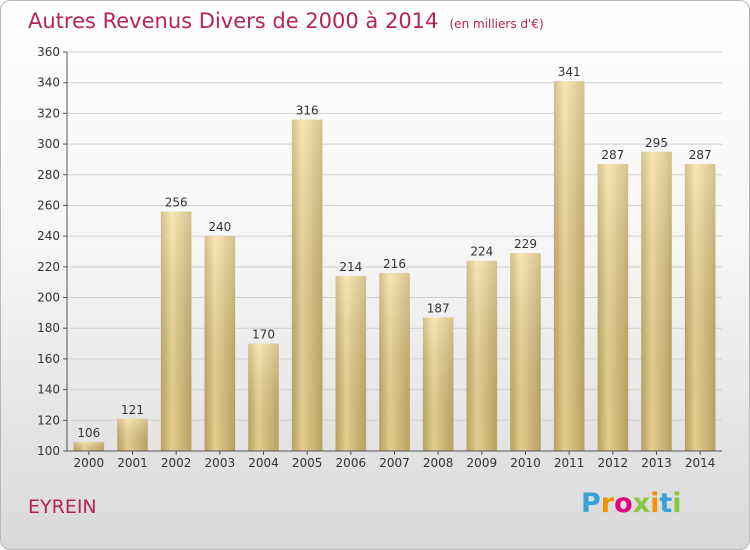  What do you see at coordinates (48, 144) in the screenshot?
I see `y-tick-label: 300` at bounding box center [48, 144].